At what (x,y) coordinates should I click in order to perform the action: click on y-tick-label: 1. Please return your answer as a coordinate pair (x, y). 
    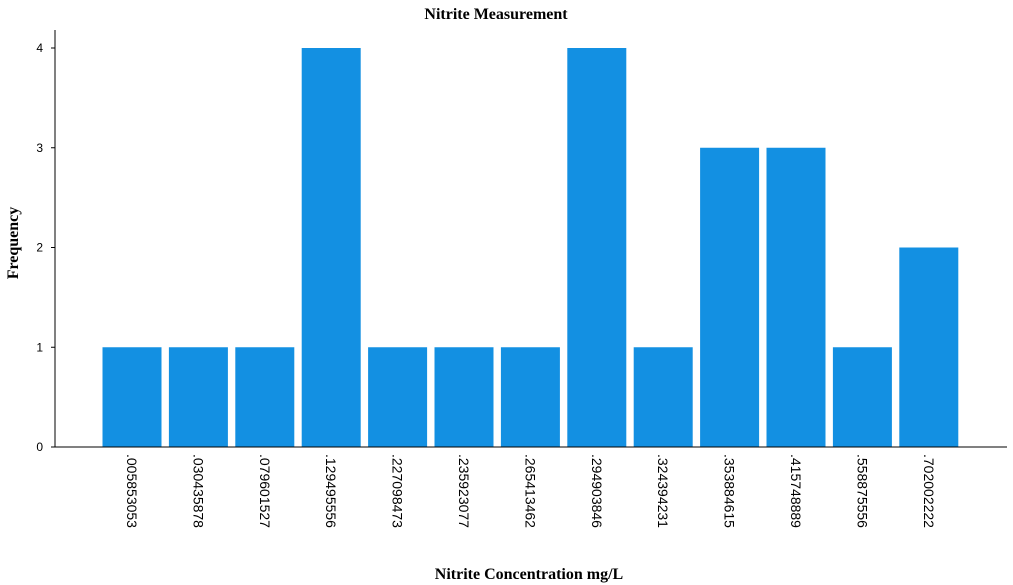
    Looking at the image, I should click on (39, 347).